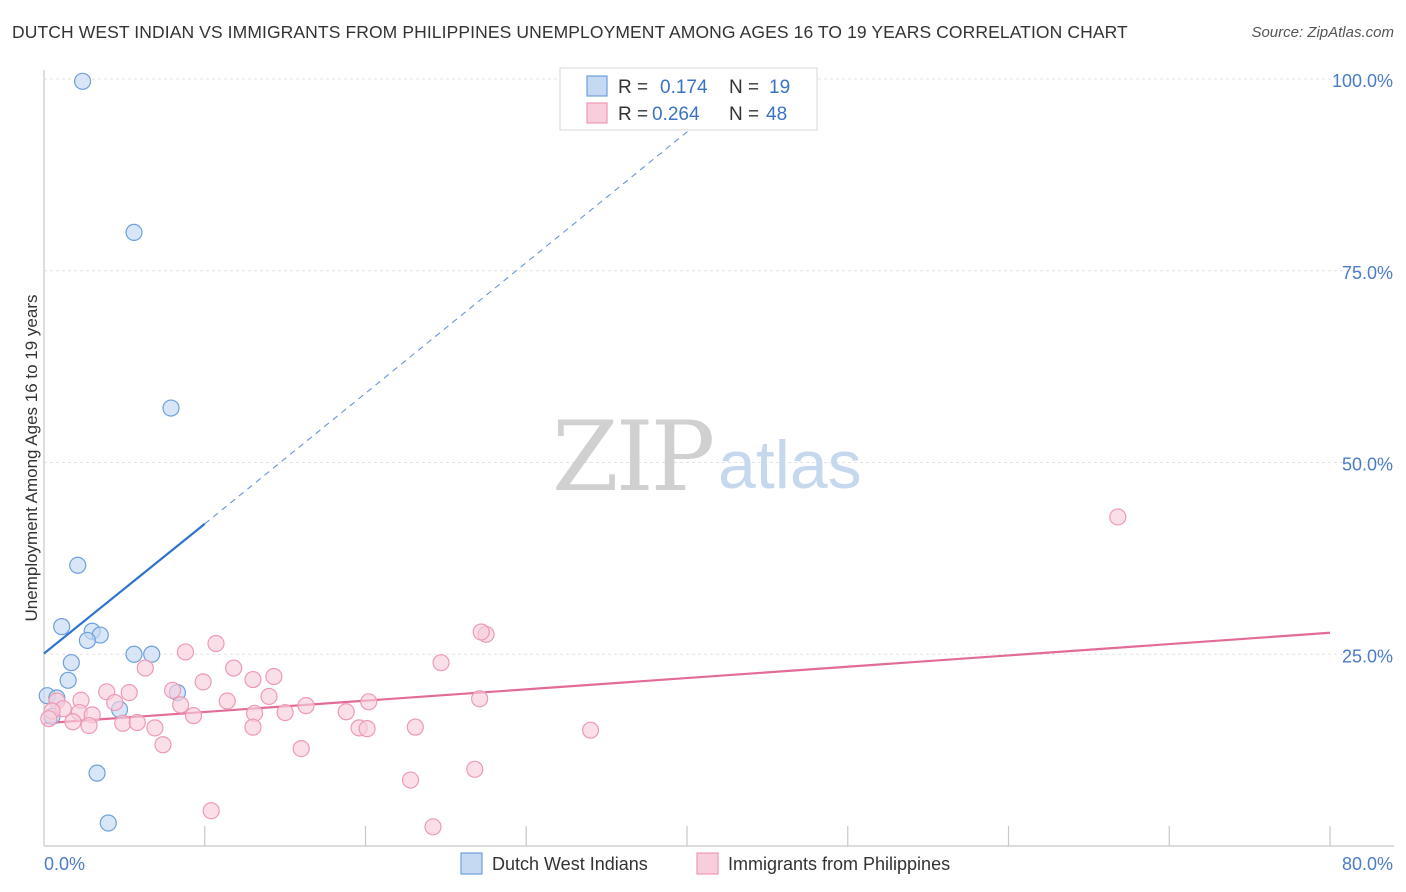  What do you see at coordinates (633, 114) in the screenshot?
I see `legend-r-label-2: R =` at bounding box center [633, 114].